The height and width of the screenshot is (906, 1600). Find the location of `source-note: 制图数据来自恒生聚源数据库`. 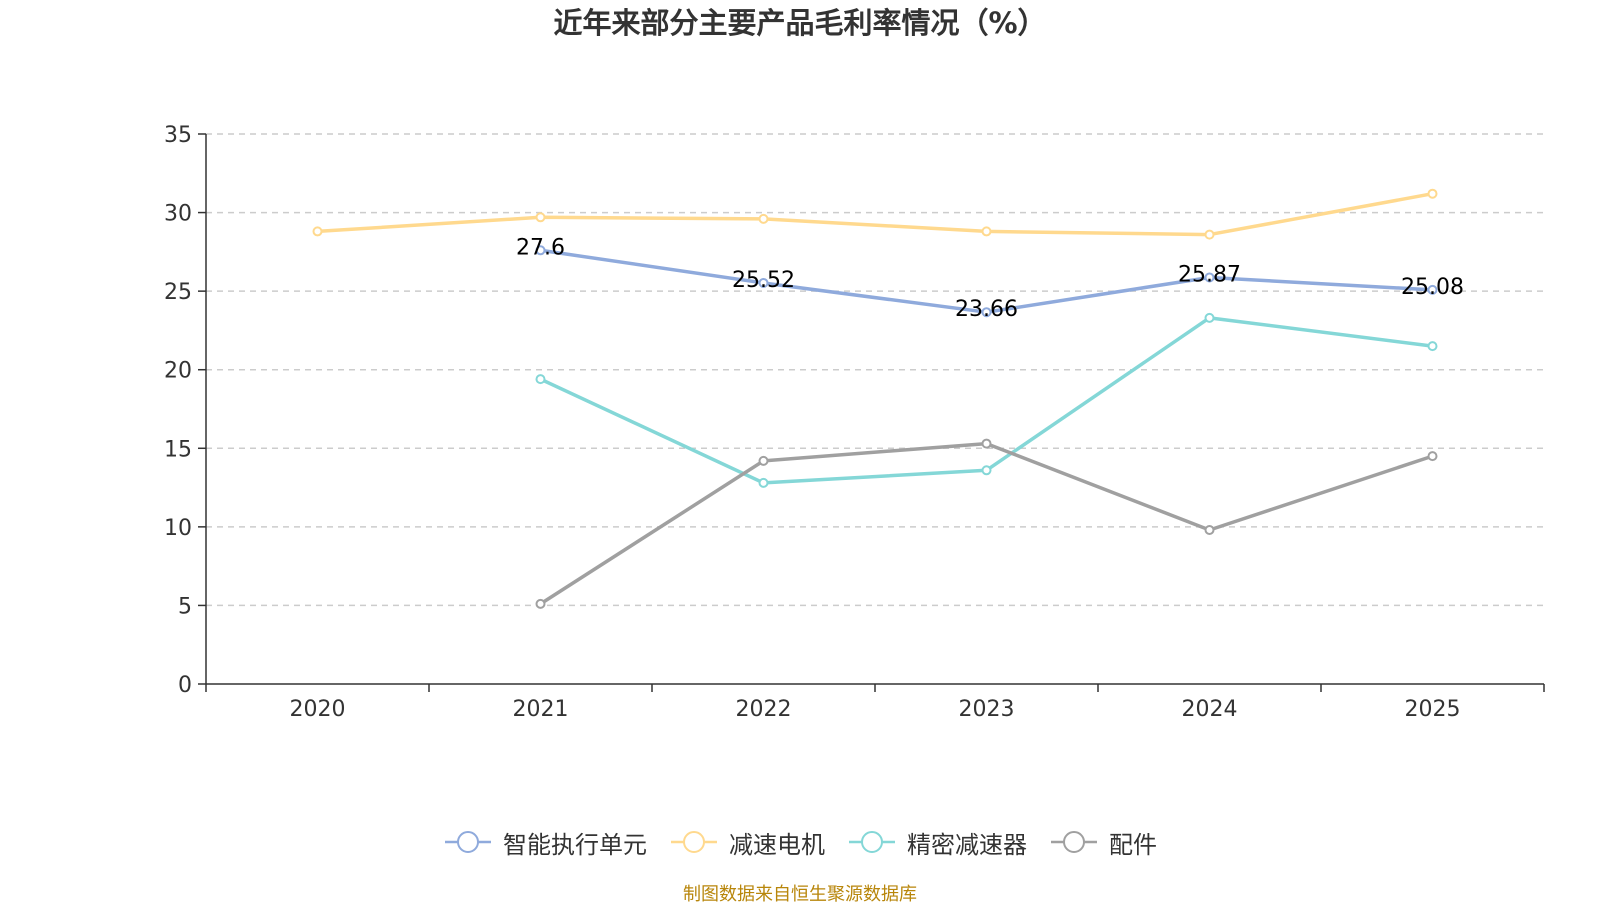

source-note: 制图数据来自恒生聚源数据库 is located at coordinates (800, 894).